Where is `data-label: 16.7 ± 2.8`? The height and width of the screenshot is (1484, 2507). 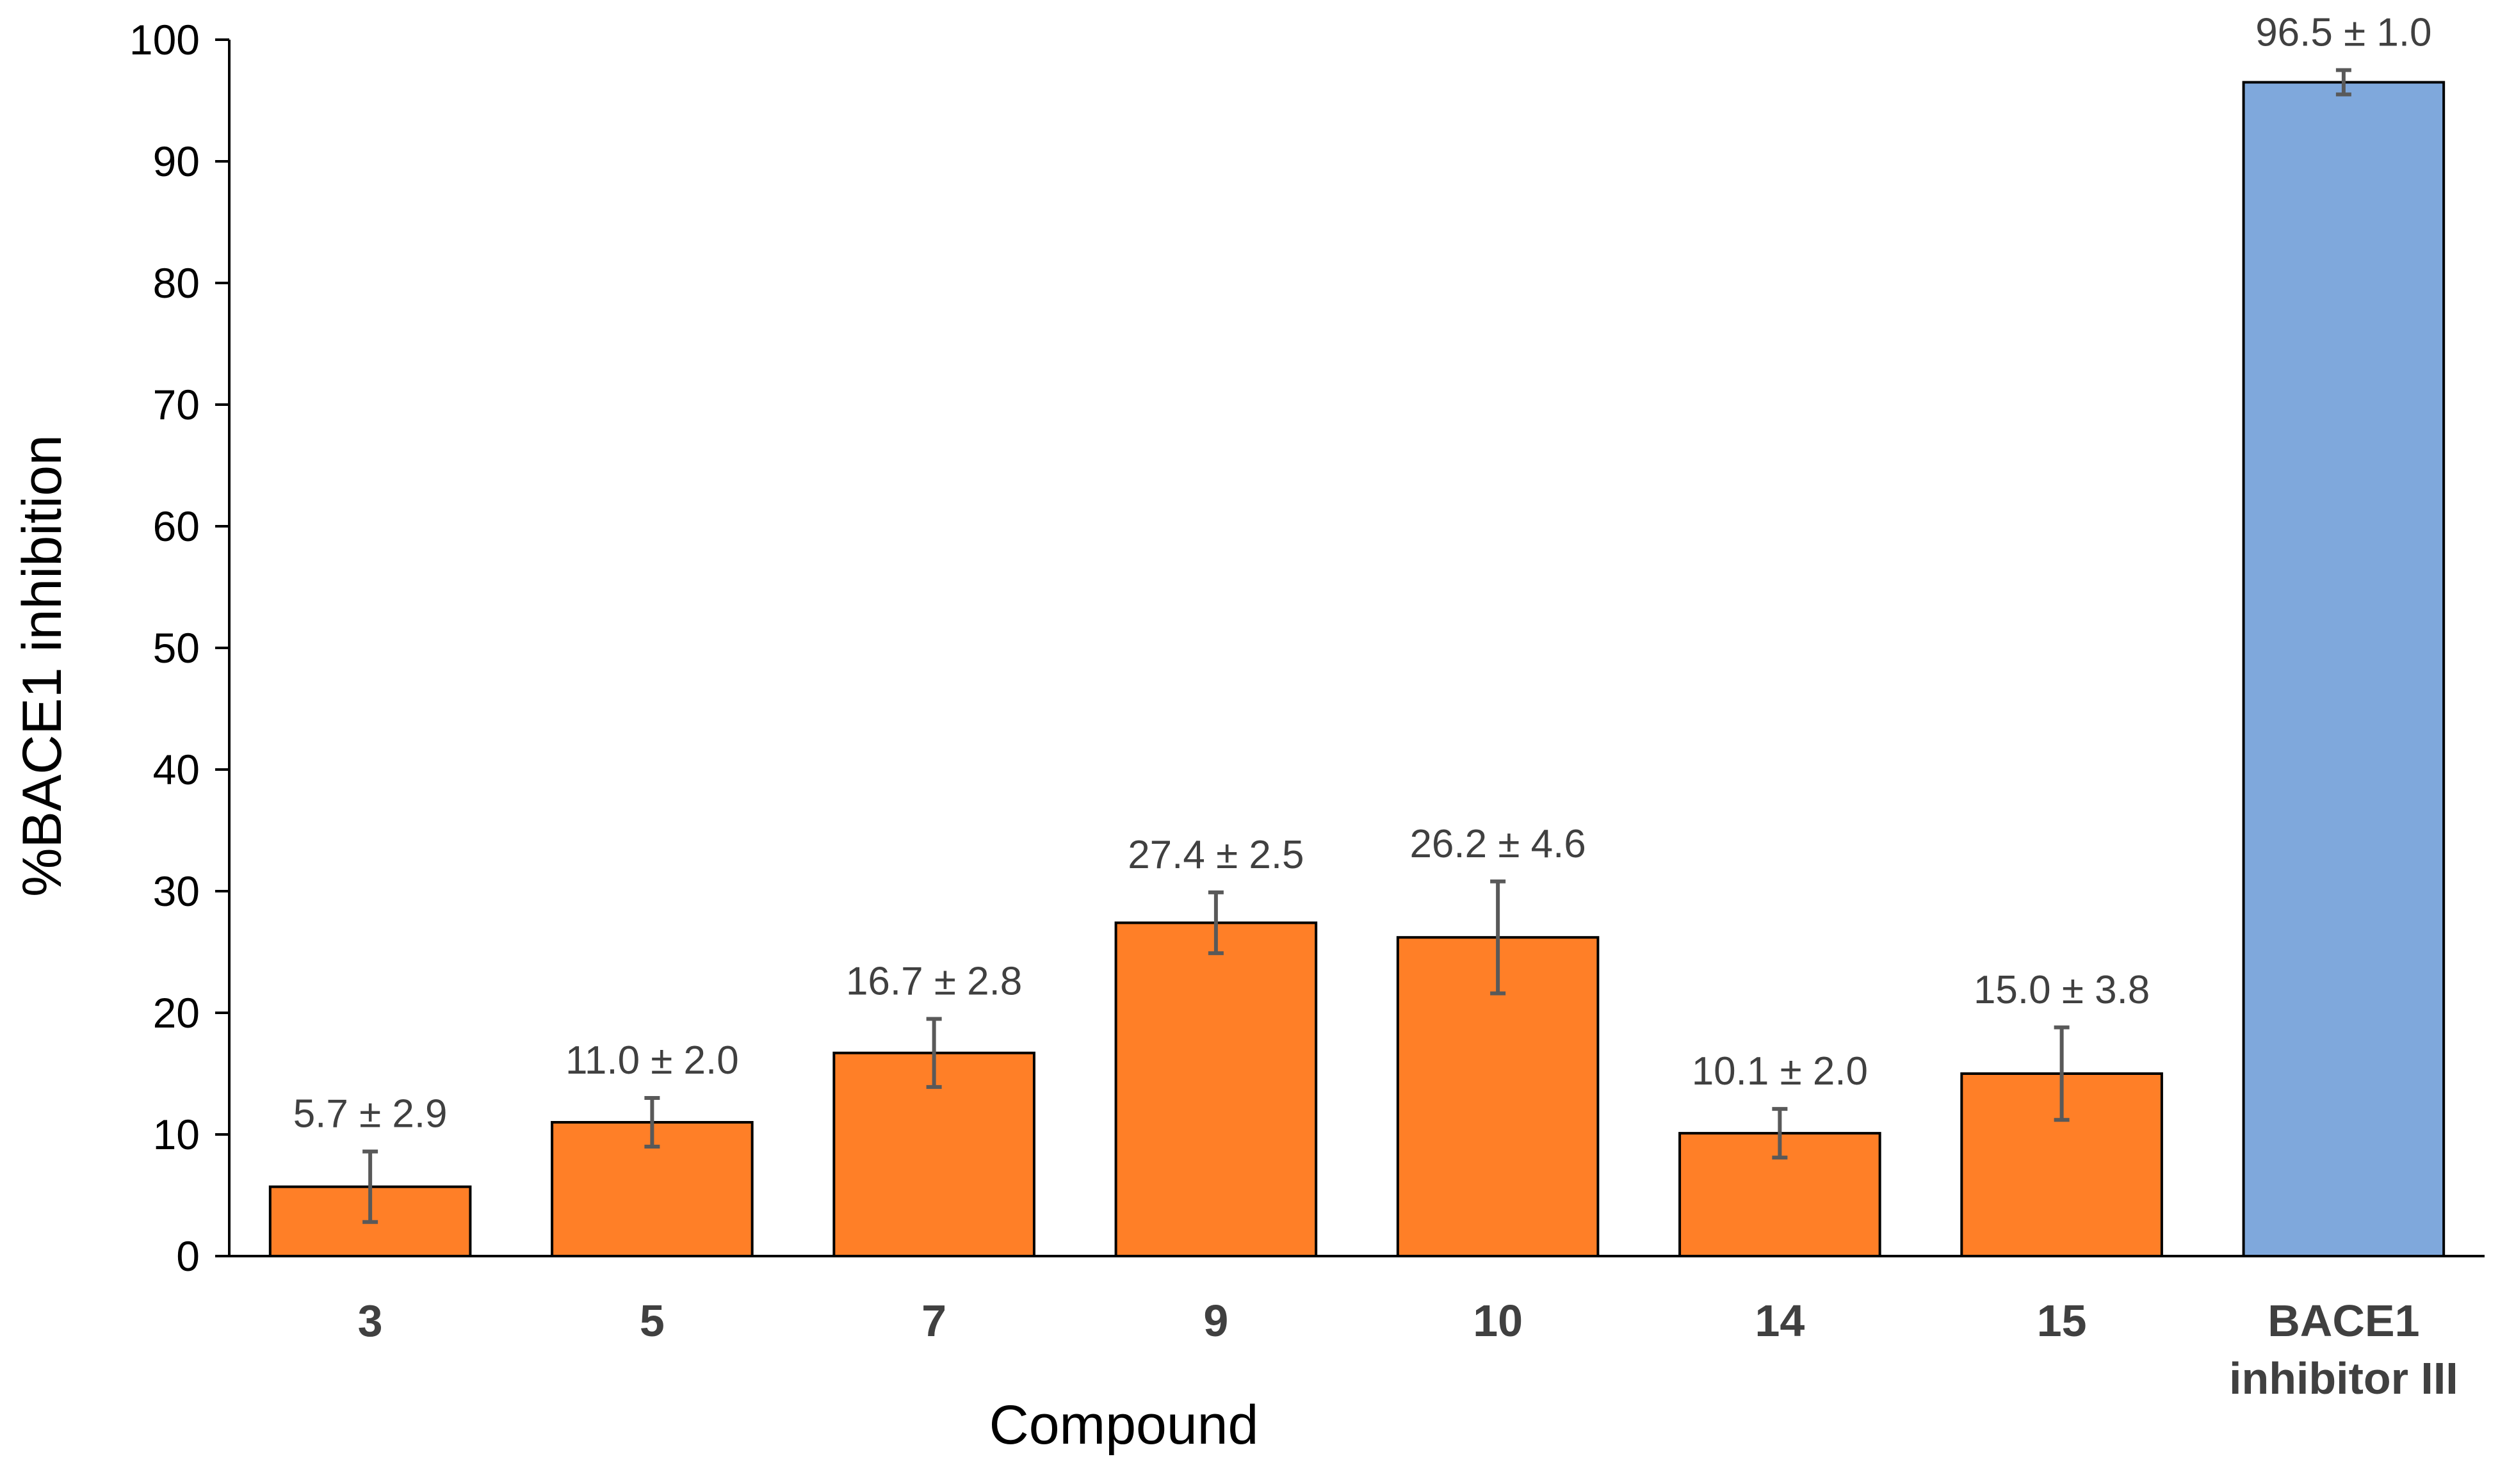 data-label: 16.7 ± 2.8 is located at coordinates (934, 982).